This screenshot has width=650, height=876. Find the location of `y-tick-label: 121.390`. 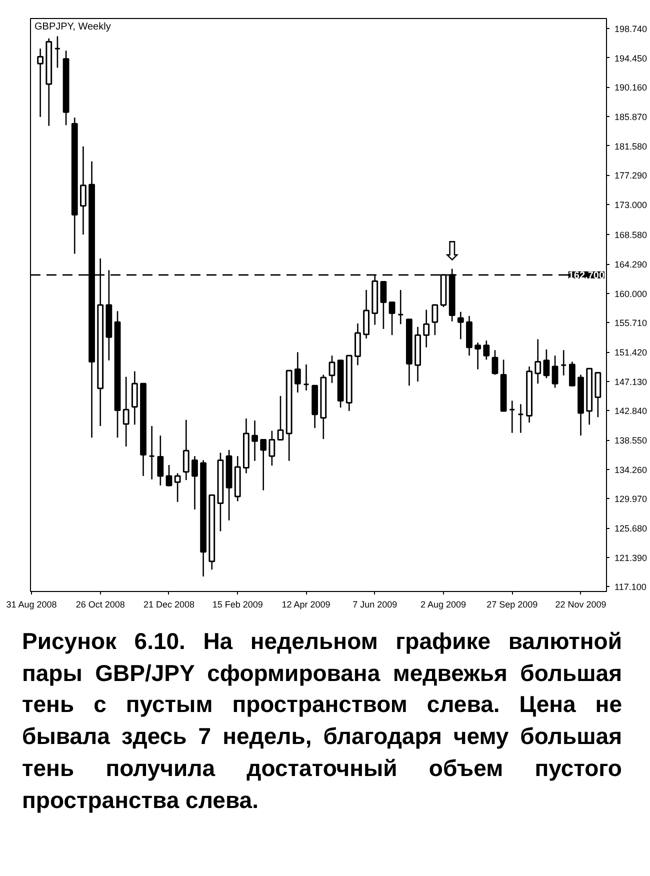

y-tick-label: 121.390 is located at coordinates (631, 557).